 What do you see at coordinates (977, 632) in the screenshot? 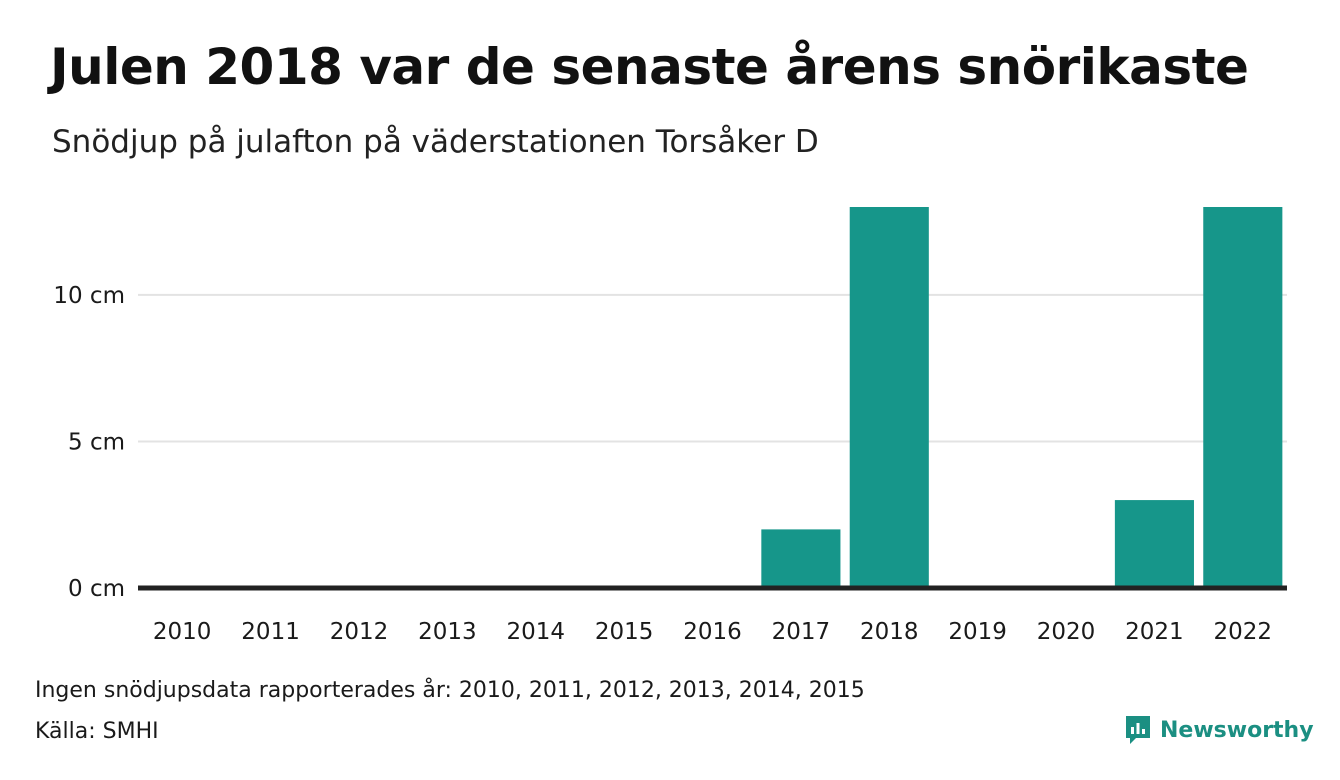
I see `x-tick-label: 2019` at bounding box center [977, 632].